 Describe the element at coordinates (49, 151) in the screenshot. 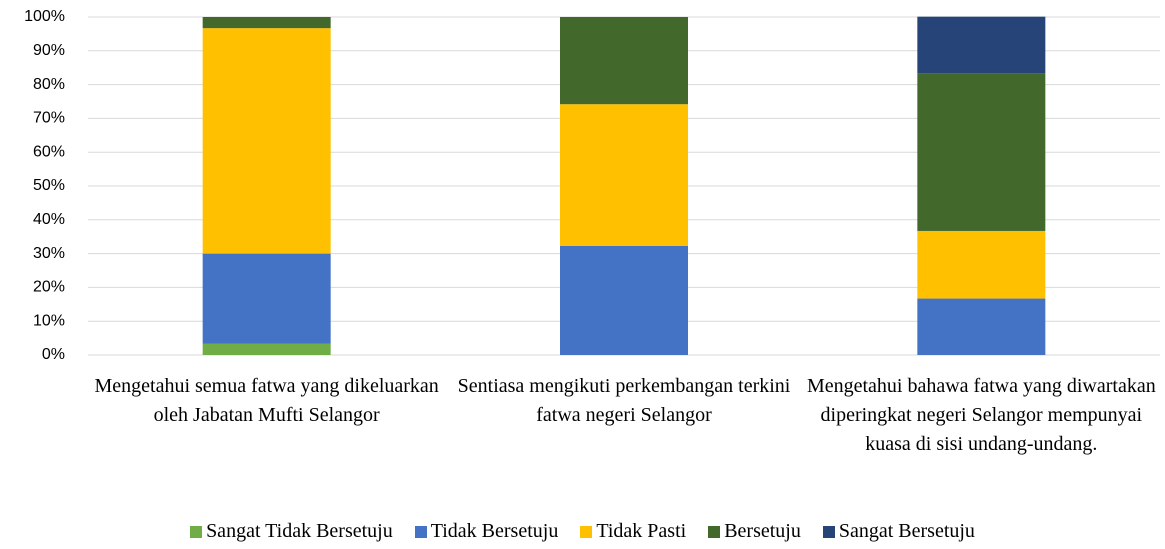

I see `y-tick-label: 60%` at that location.